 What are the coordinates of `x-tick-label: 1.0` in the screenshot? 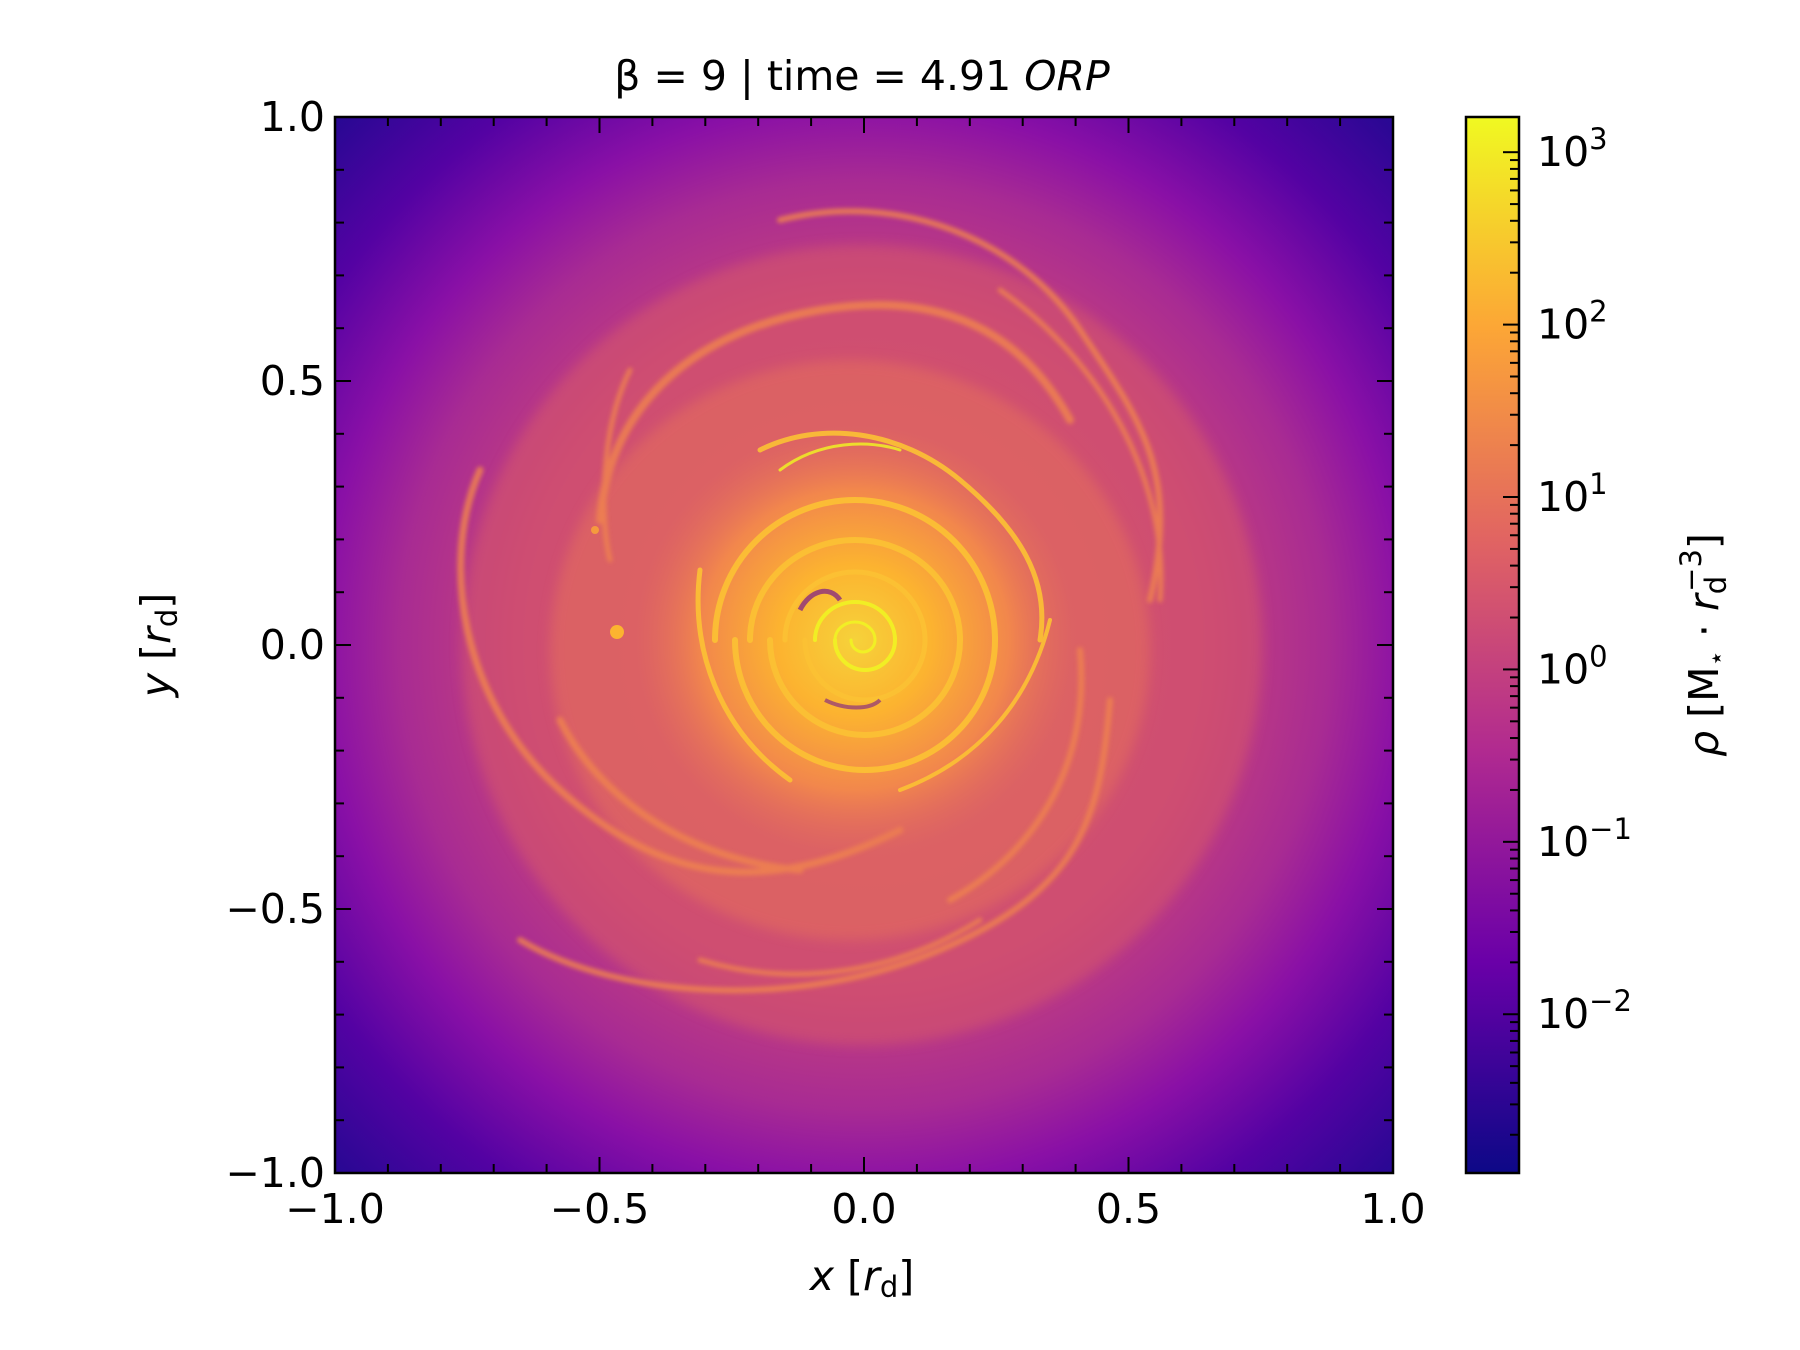 It's located at (1392, 1209).